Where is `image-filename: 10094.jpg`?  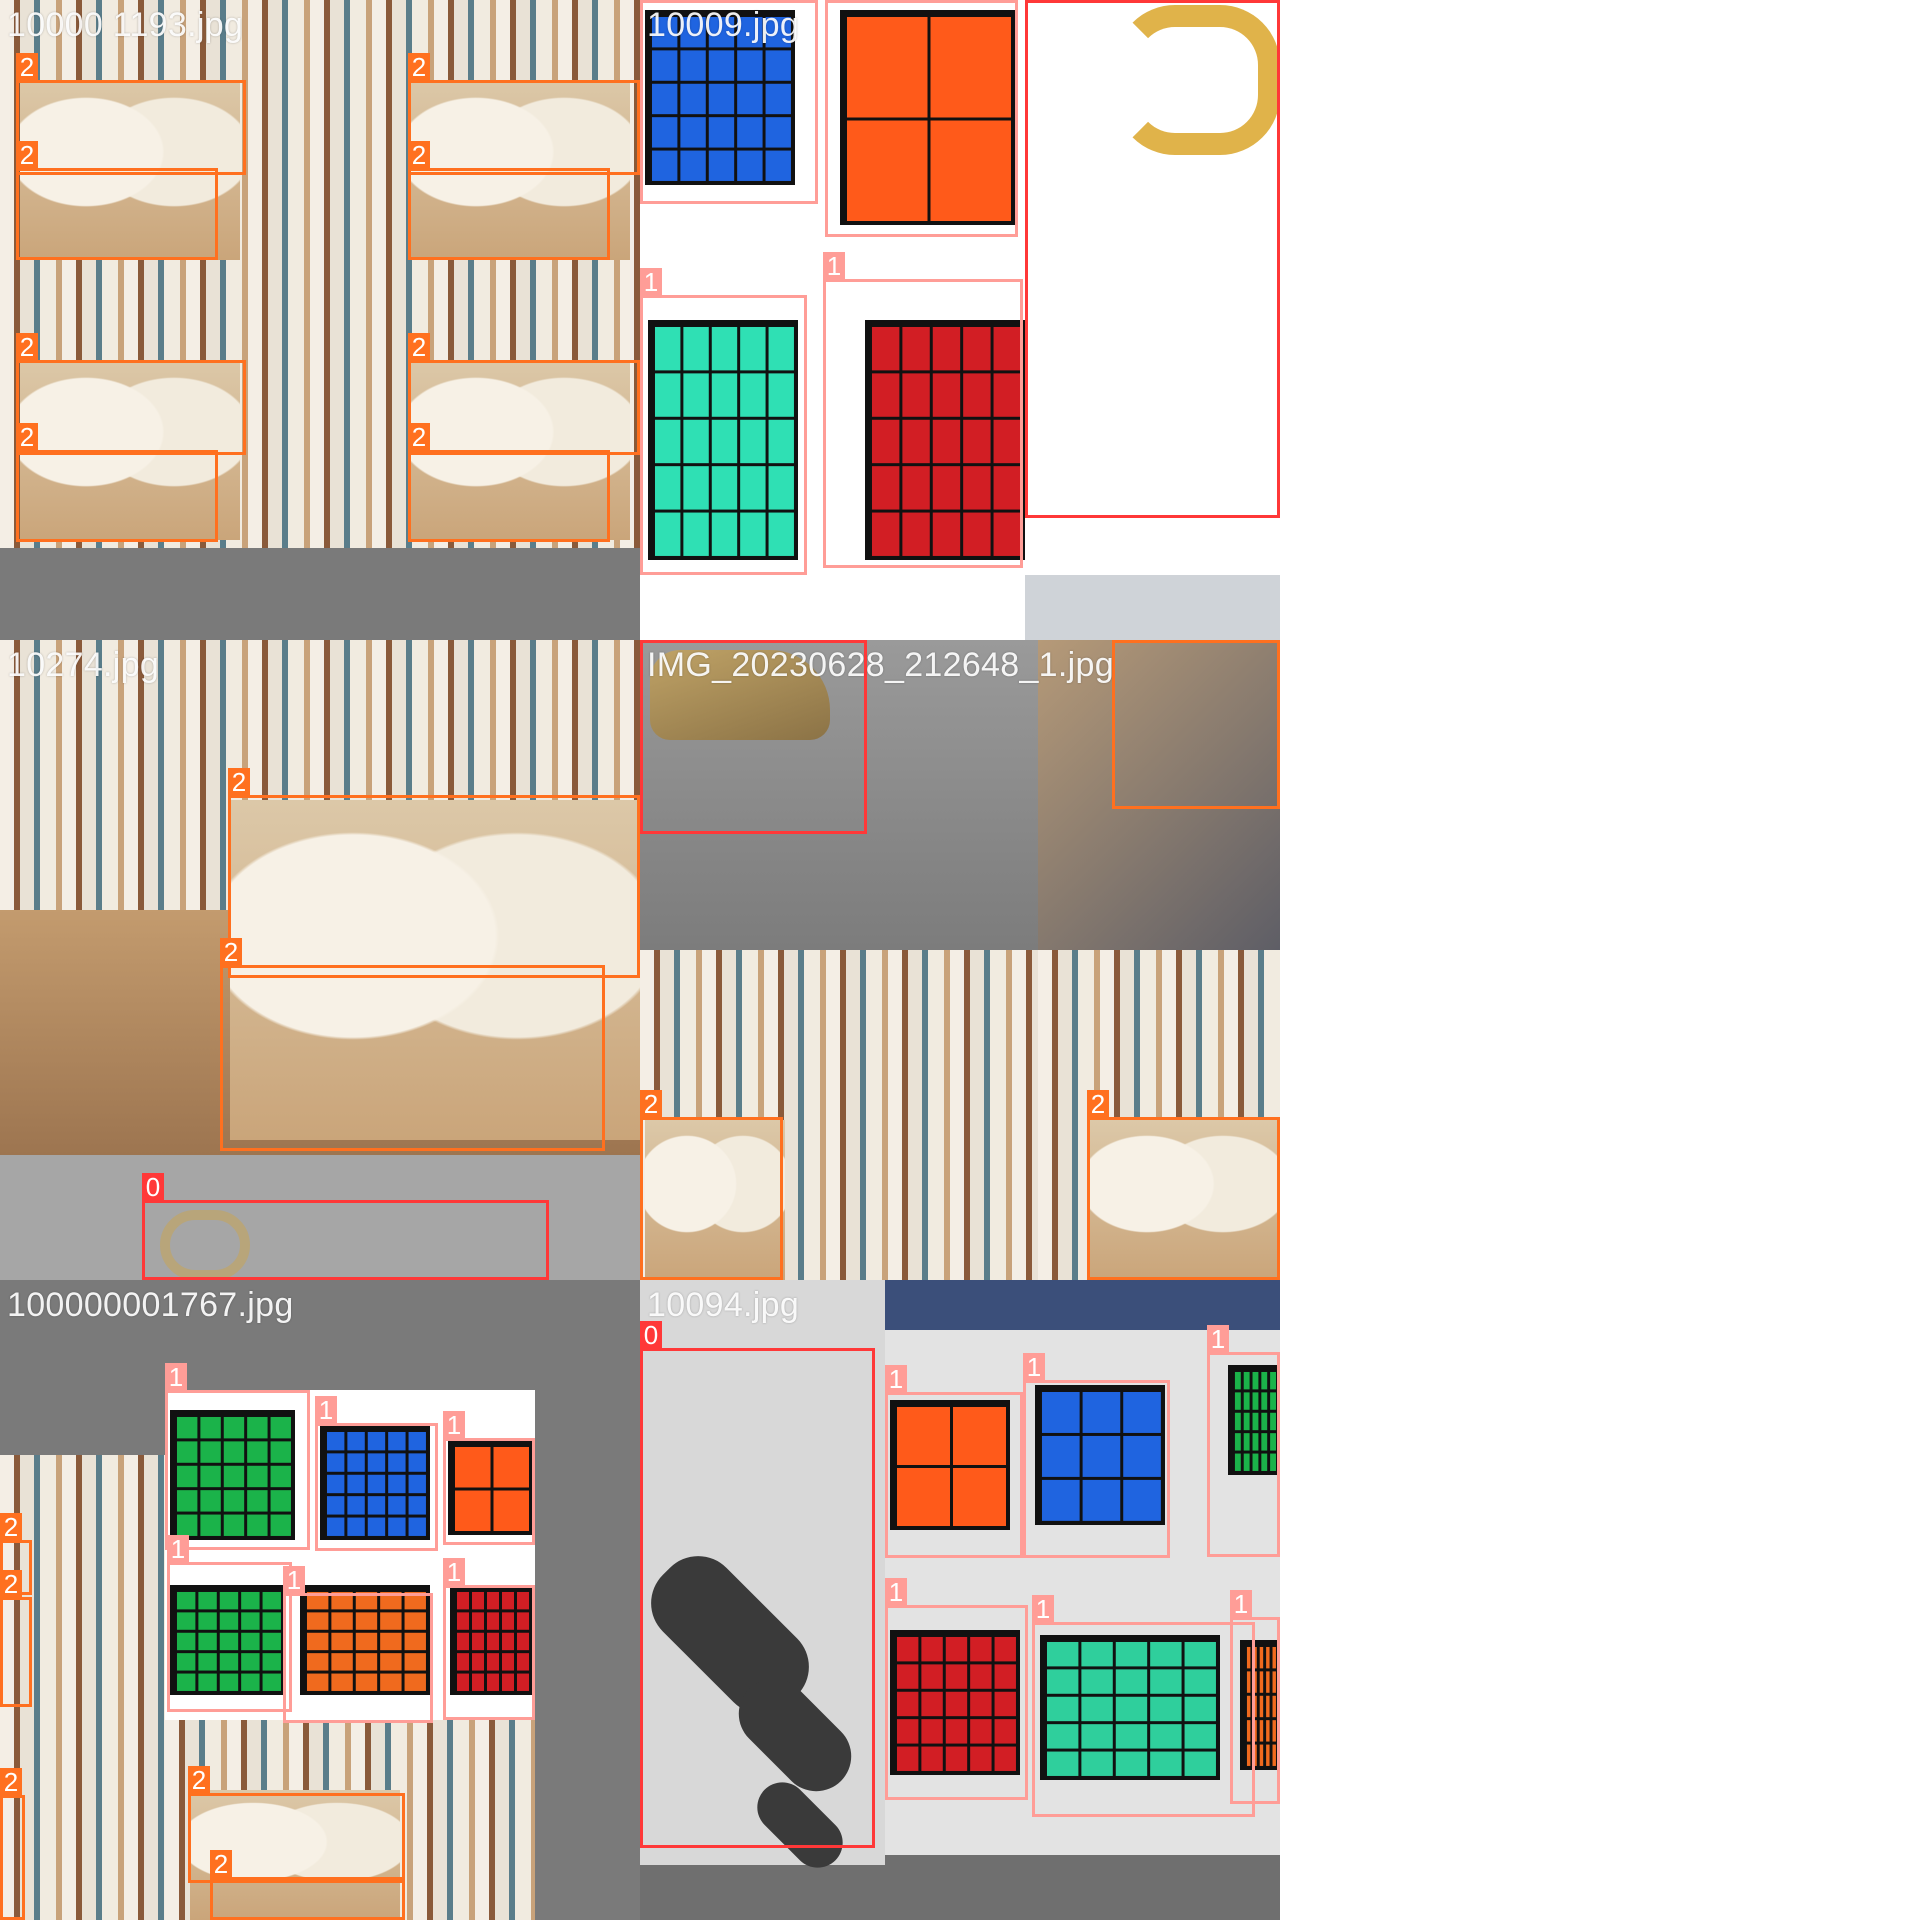
image-filename: 10094.jpg is located at coordinates (723, 1305).